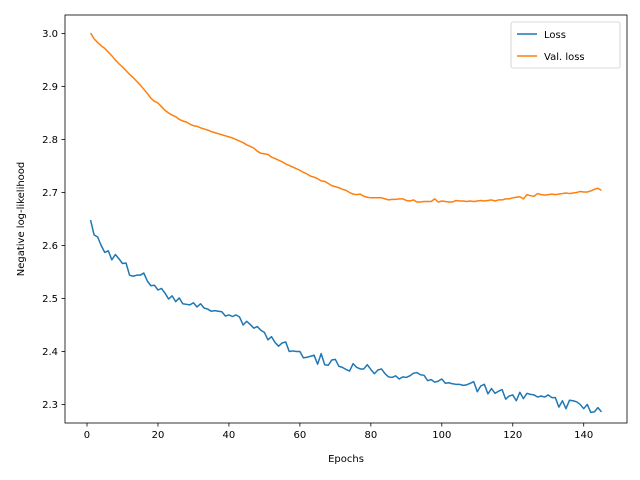  Describe the element at coordinates (50, 87) in the screenshot. I see `y-tick-label: 2.9` at that location.